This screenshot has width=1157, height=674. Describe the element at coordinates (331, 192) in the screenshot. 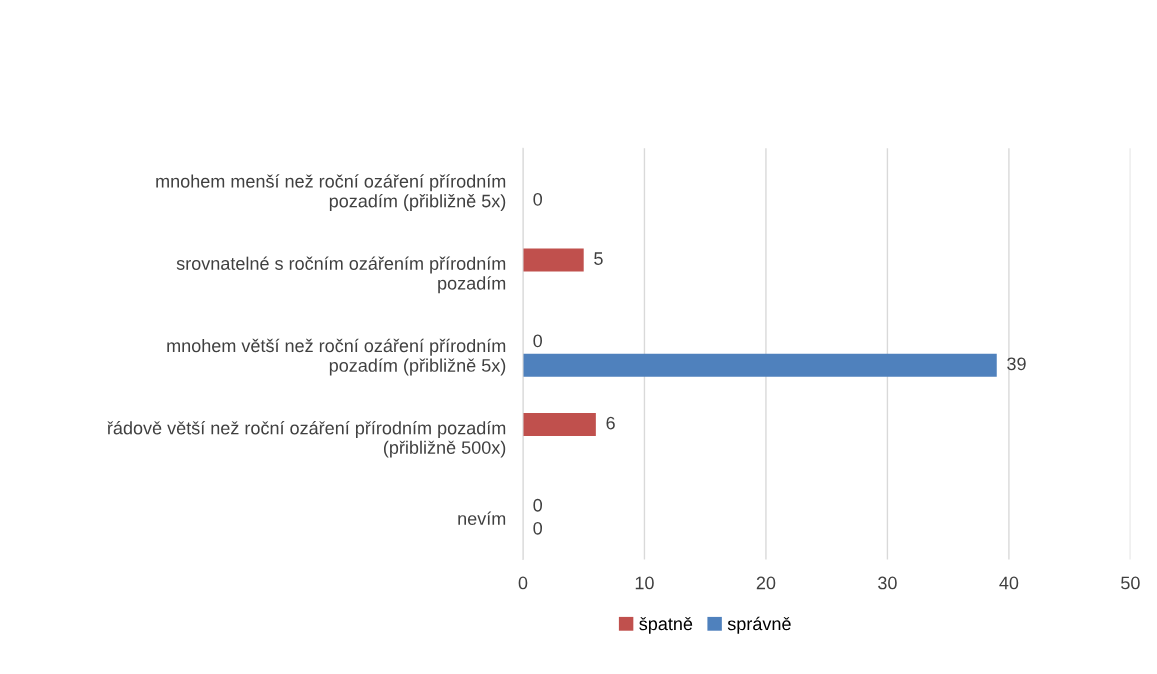

I see `y-tick-label: mnohem menší než roční ozáření přírodním pozadím (přibližně 5x)` at that location.